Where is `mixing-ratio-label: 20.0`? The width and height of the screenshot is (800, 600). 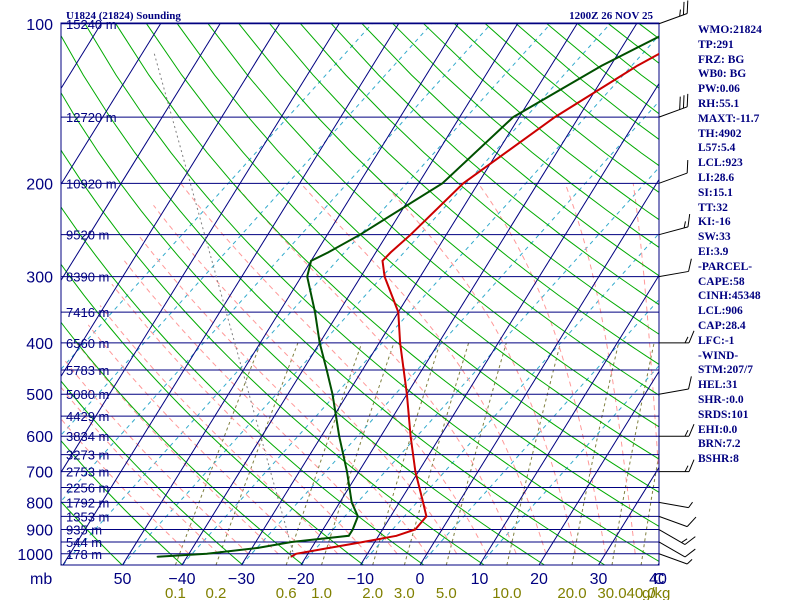 mixing-ratio-label: 20.0 is located at coordinates (571, 592).